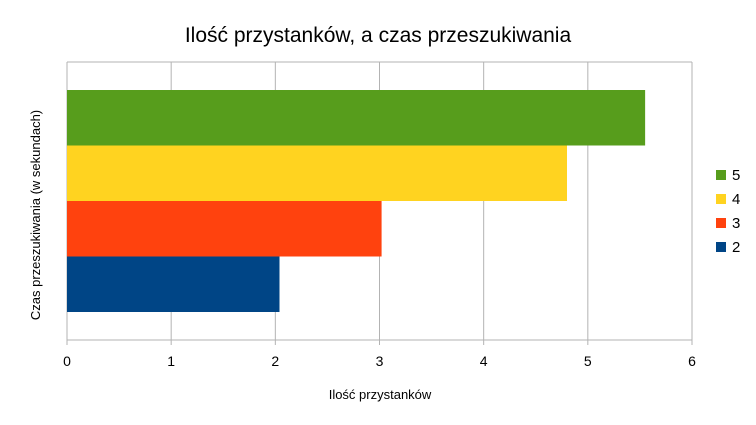  Describe the element at coordinates (728, 211) in the screenshot. I see `legend: 5 4 3 2` at that location.